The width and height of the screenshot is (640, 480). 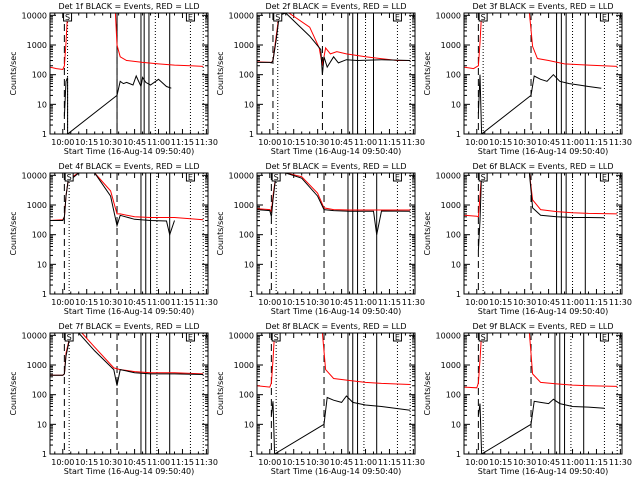 What do you see at coordinates (542, 166) in the screenshot?
I see `panel-title: Det 6f BLACK = Events, RED = LLD` at bounding box center [542, 166].